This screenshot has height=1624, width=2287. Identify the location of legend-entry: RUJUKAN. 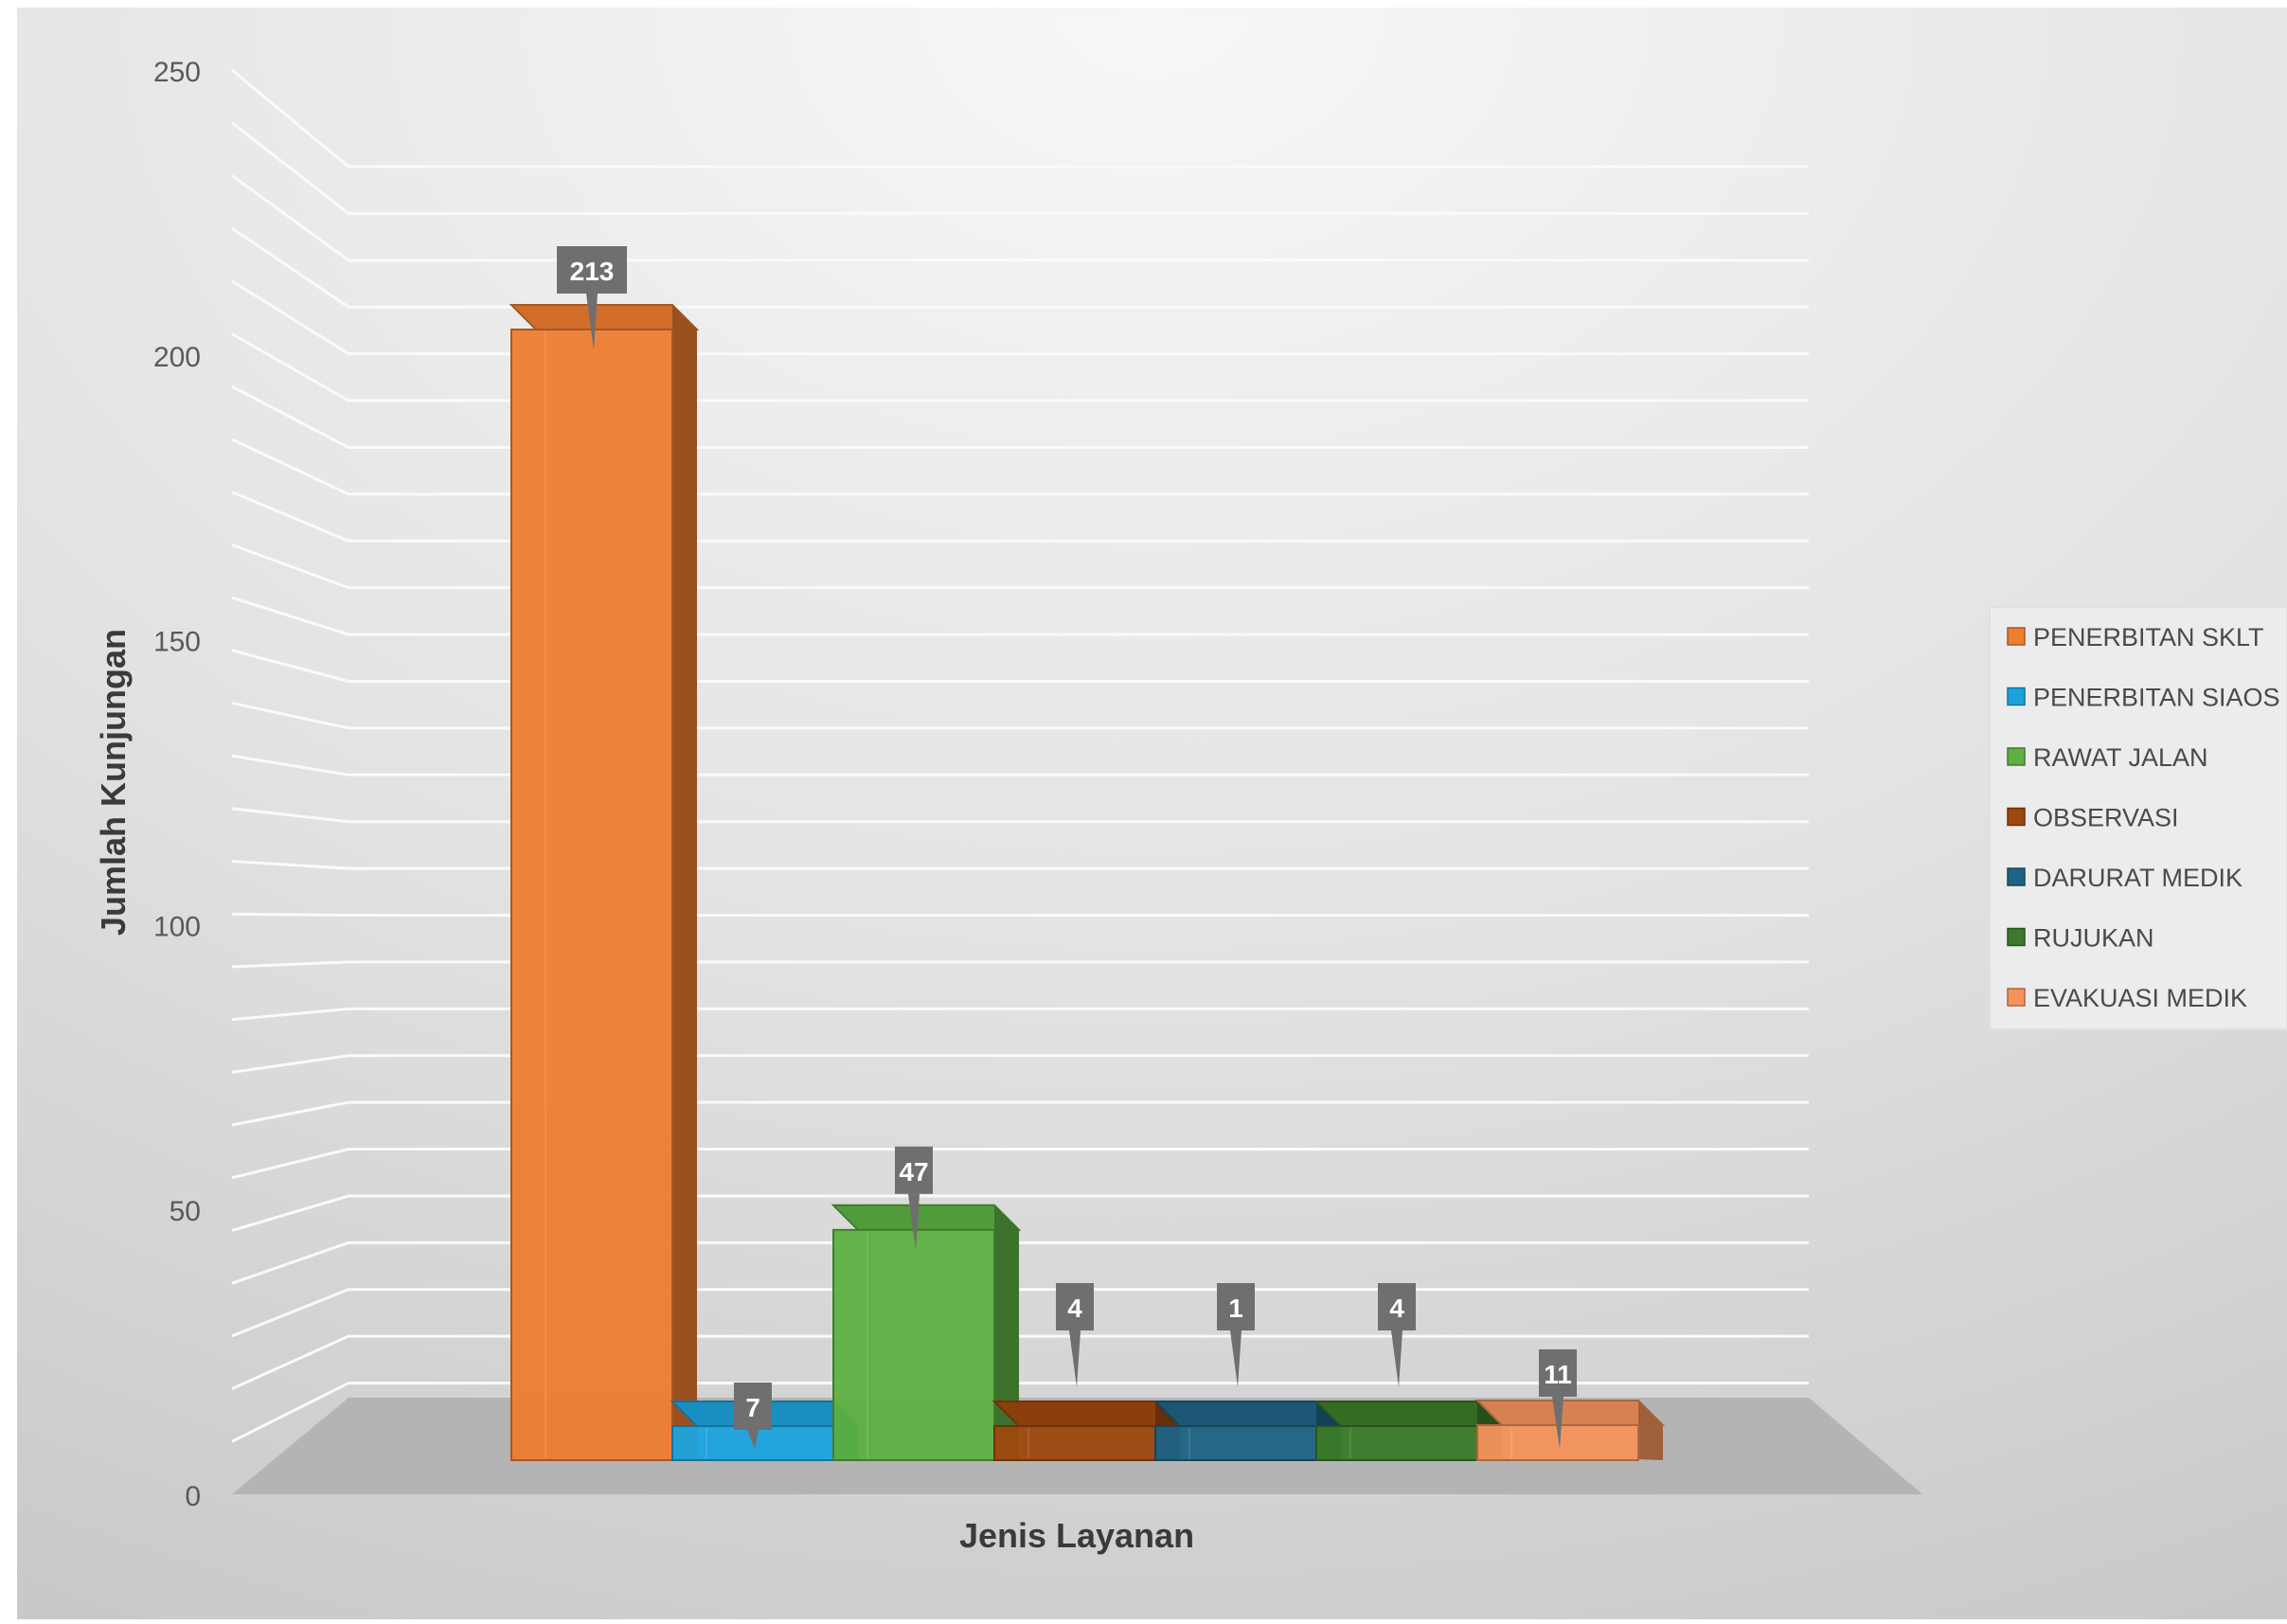
(2080, 939).